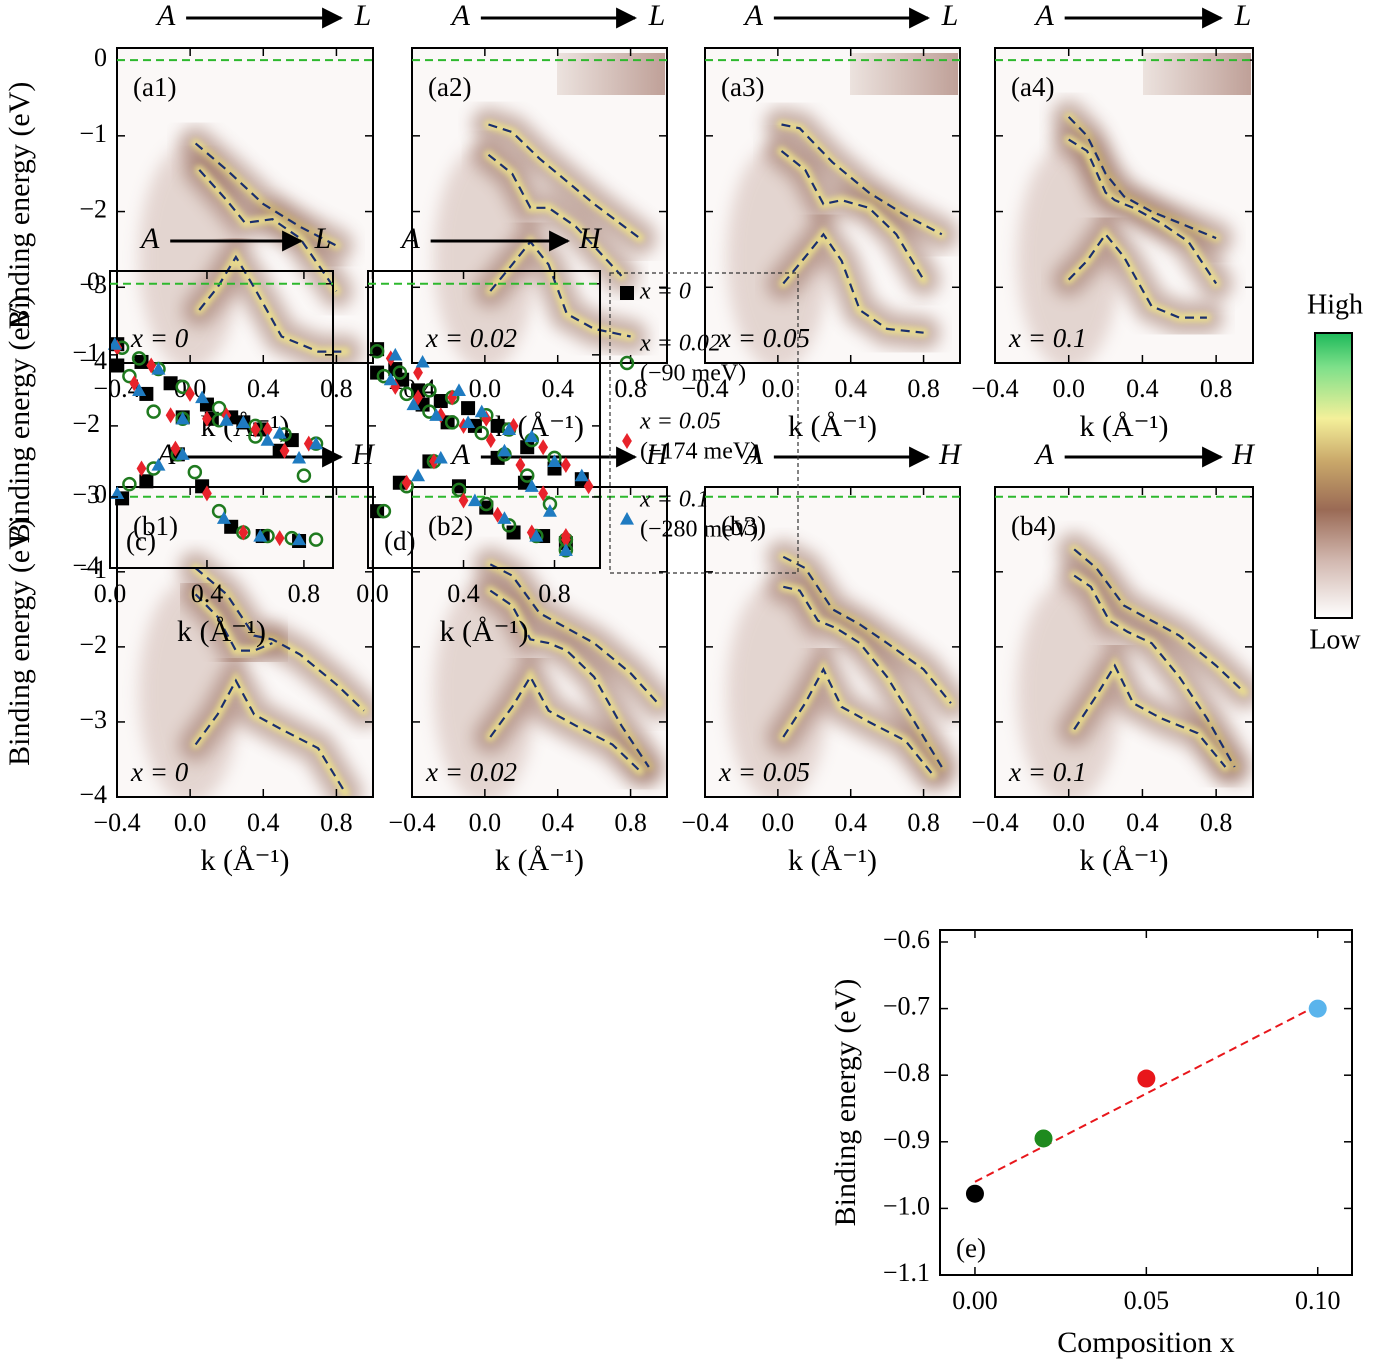  I want to click on colorbar-low: Low, so click(1335, 639).